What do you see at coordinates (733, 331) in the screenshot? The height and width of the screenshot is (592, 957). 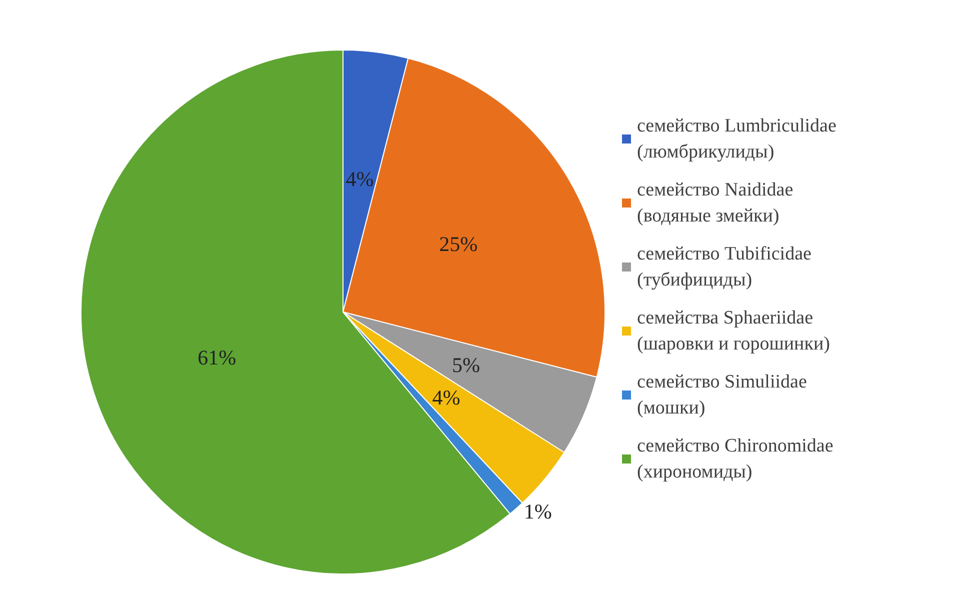 I see `legend-label: семейства Sphaeriidae (шаровки и горошинки)` at bounding box center [733, 331].